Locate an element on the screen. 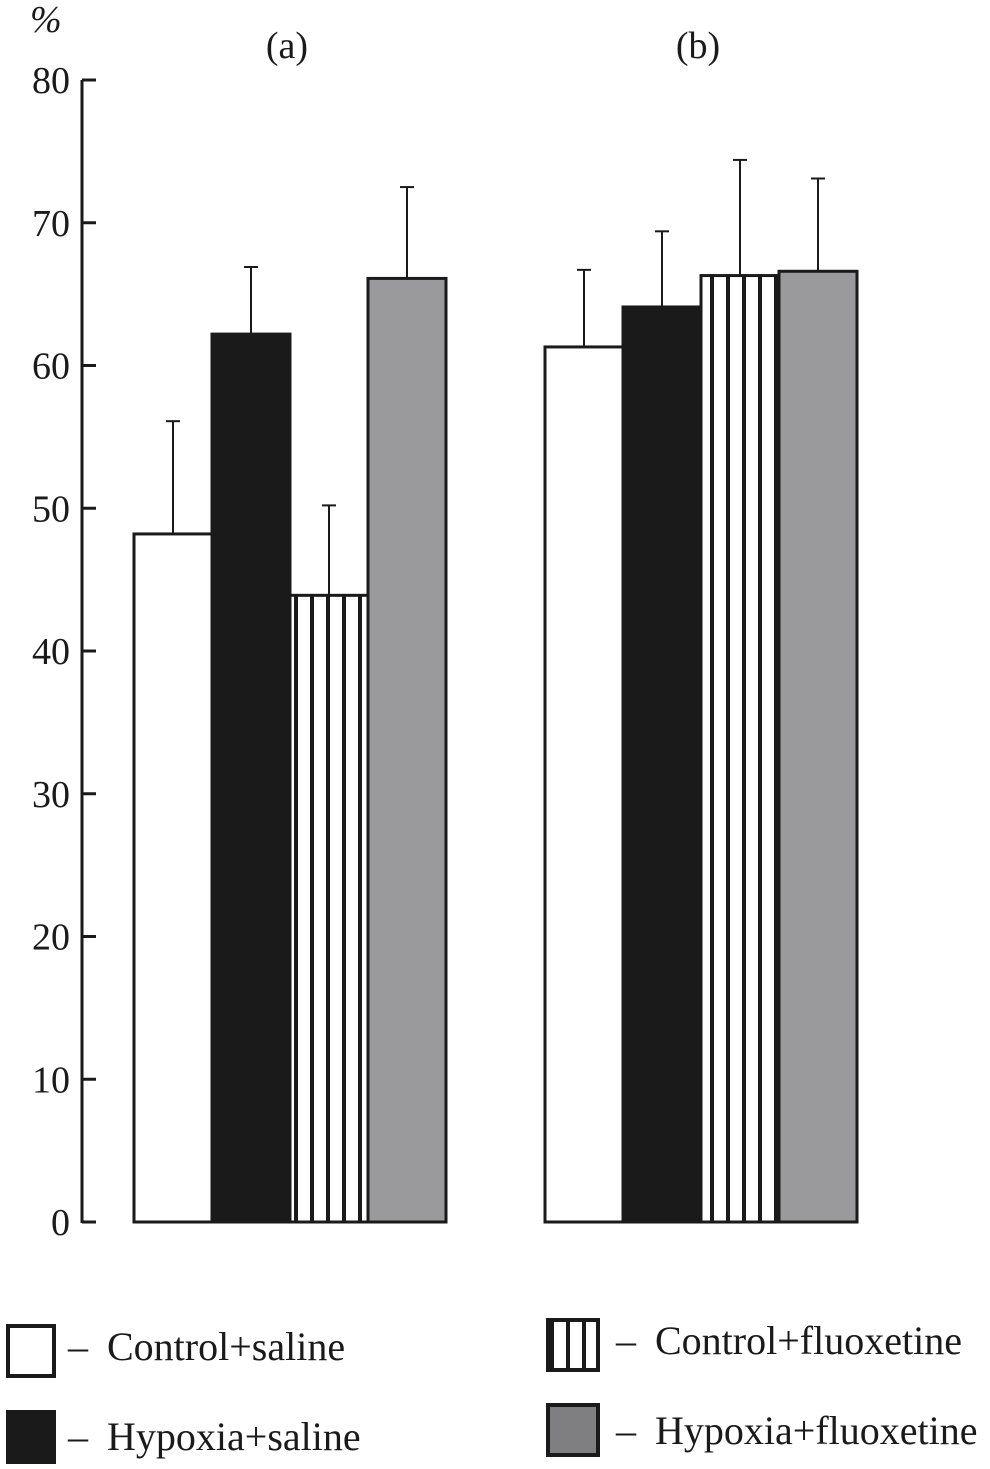 The width and height of the screenshot is (990, 1469). y-axis-ticks: 0 10 20 30 40 50 60 70 80 is located at coordinates (64, 652).